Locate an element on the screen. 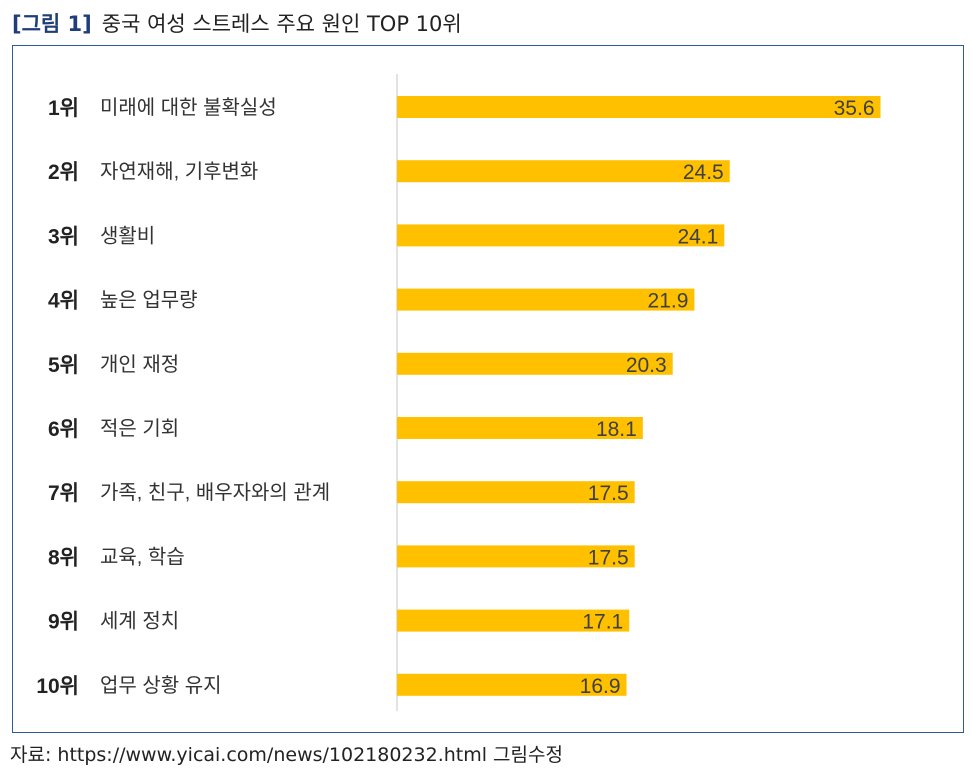  value-label-7: 17.5 is located at coordinates (608, 493).